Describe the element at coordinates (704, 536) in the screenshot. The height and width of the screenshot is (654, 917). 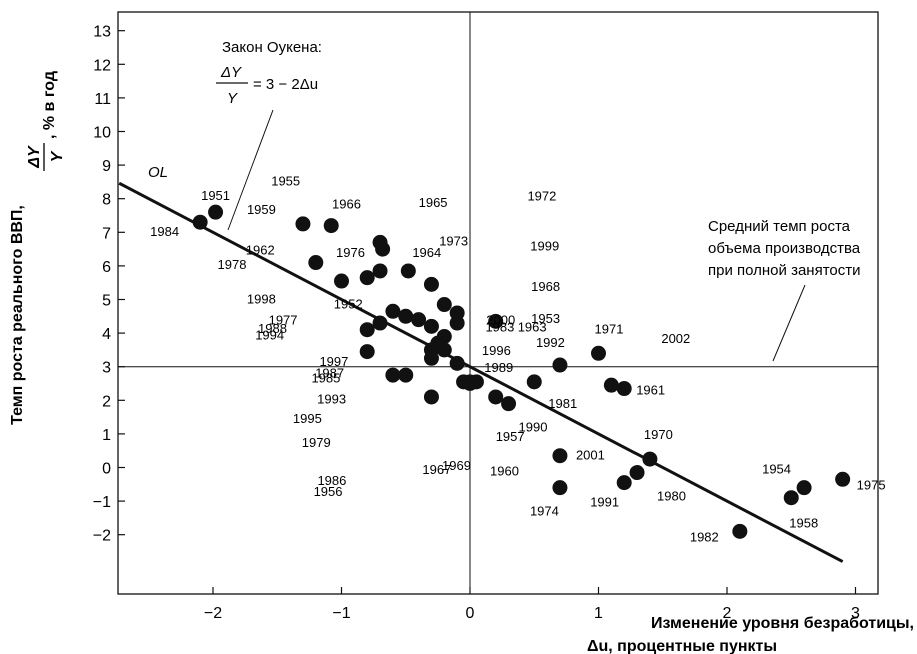
I see `year-label-1982: 1982` at that location.